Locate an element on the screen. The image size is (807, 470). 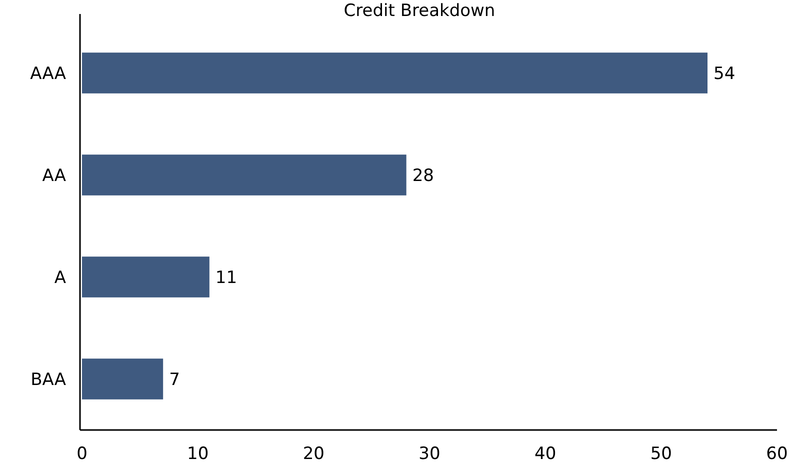
x-tick-label: 20 is located at coordinates (313, 454).